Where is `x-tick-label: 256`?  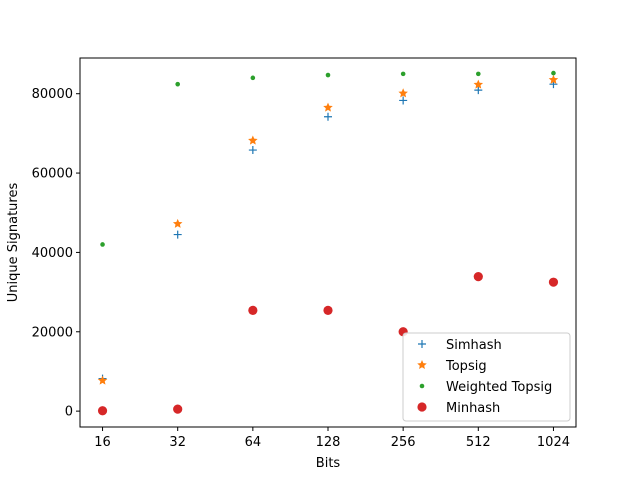 x-tick-label: 256 is located at coordinates (403, 442).